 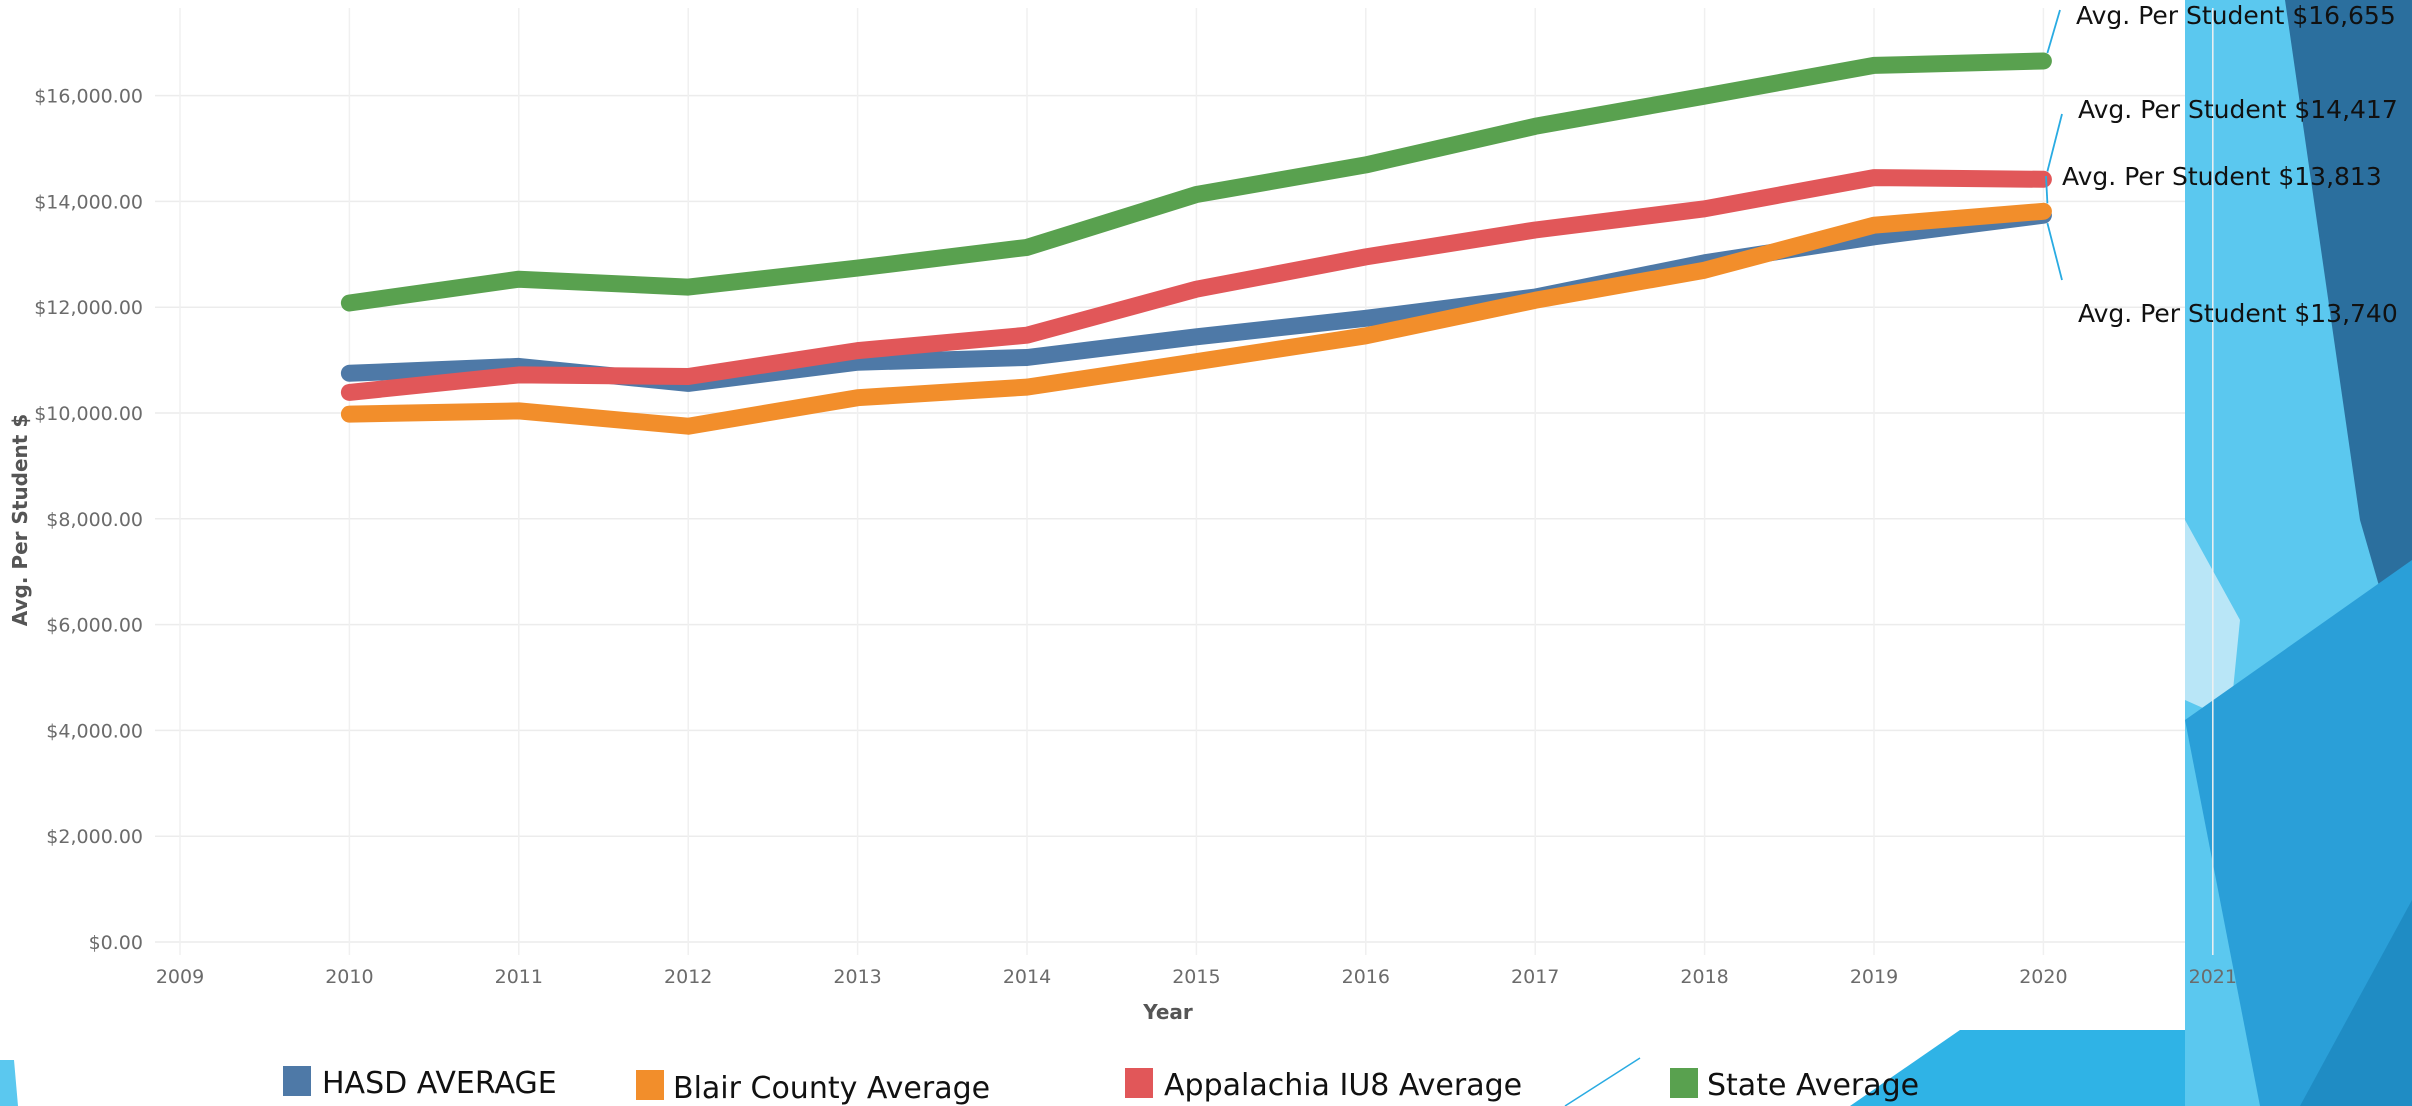 I want to click on x-tick-label: 2011, so click(x=519, y=977).